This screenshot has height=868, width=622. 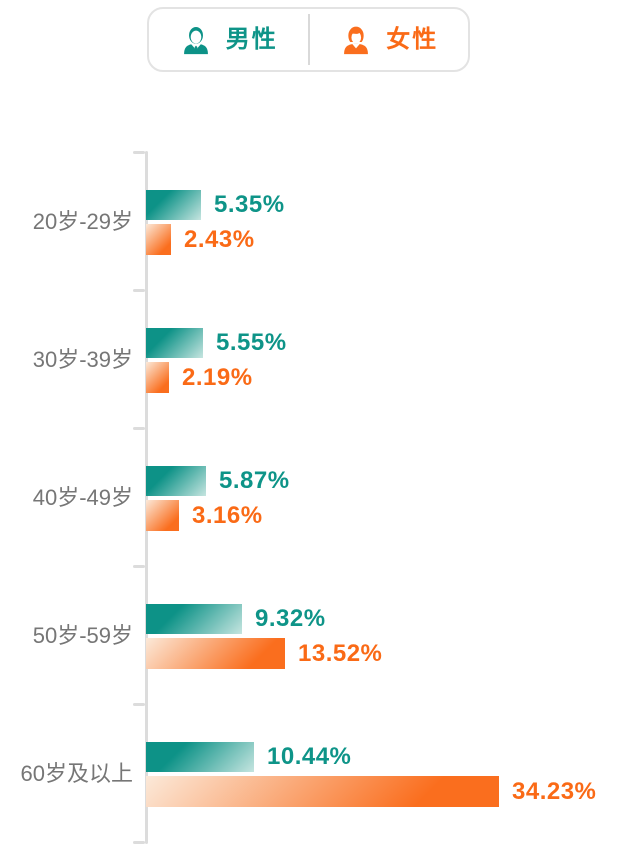 I want to click on legend-male-label: 男性, so click(x=251, y=39).